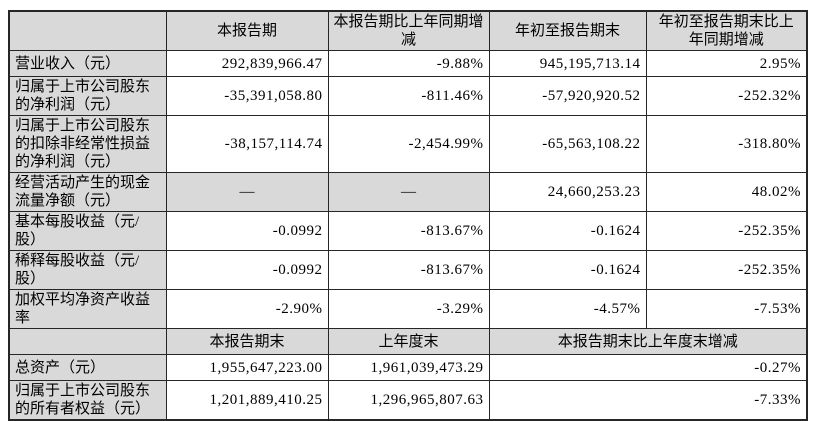  What do you see at coordinates (567, 30) in the screenshot?
I see `header-ytd: 年初至报告期末` at bounding box center [567, 30].